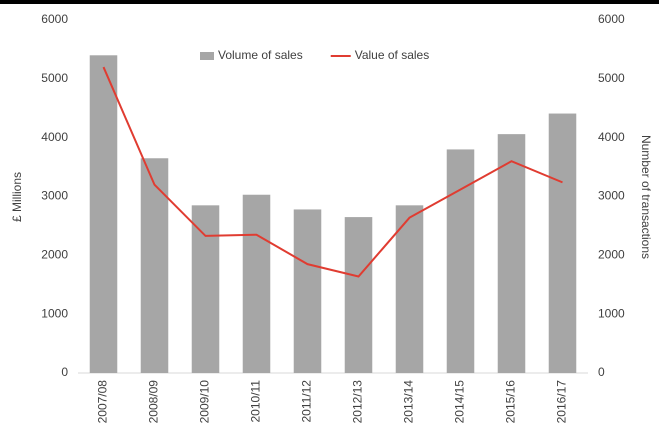 This screenshot has height=435, width=659. Describe the element at coordinates (17, 197) in the screenshot. I see `y-axis-label: £ Millions` at that location.